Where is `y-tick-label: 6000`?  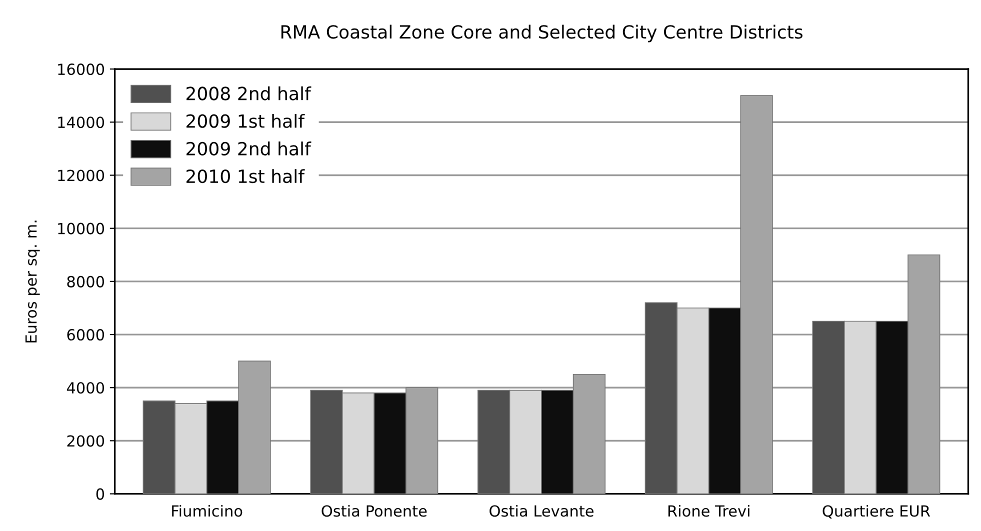
y-tick-label: 6000 is located at coordinates (85, 334).